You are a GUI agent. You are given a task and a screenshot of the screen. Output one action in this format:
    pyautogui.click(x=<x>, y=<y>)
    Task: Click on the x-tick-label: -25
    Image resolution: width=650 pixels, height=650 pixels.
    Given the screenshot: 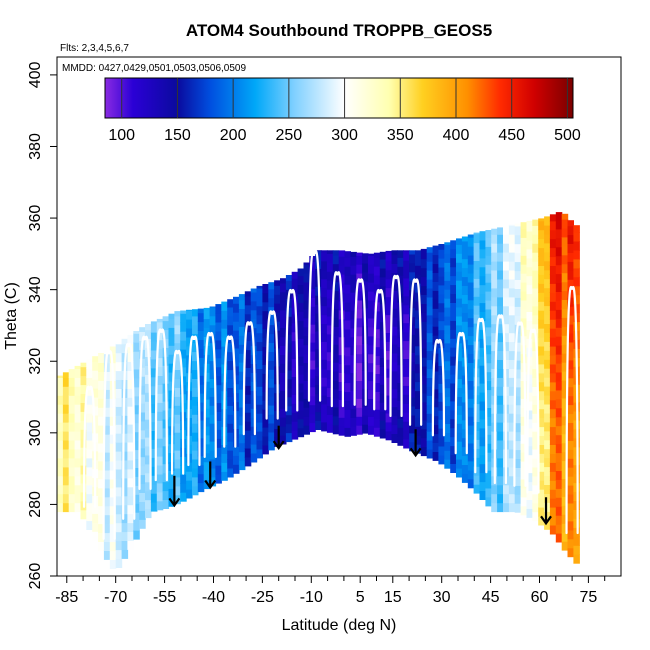 What is the action you would take?
    pyautogui.click(x=262, y=597)
    